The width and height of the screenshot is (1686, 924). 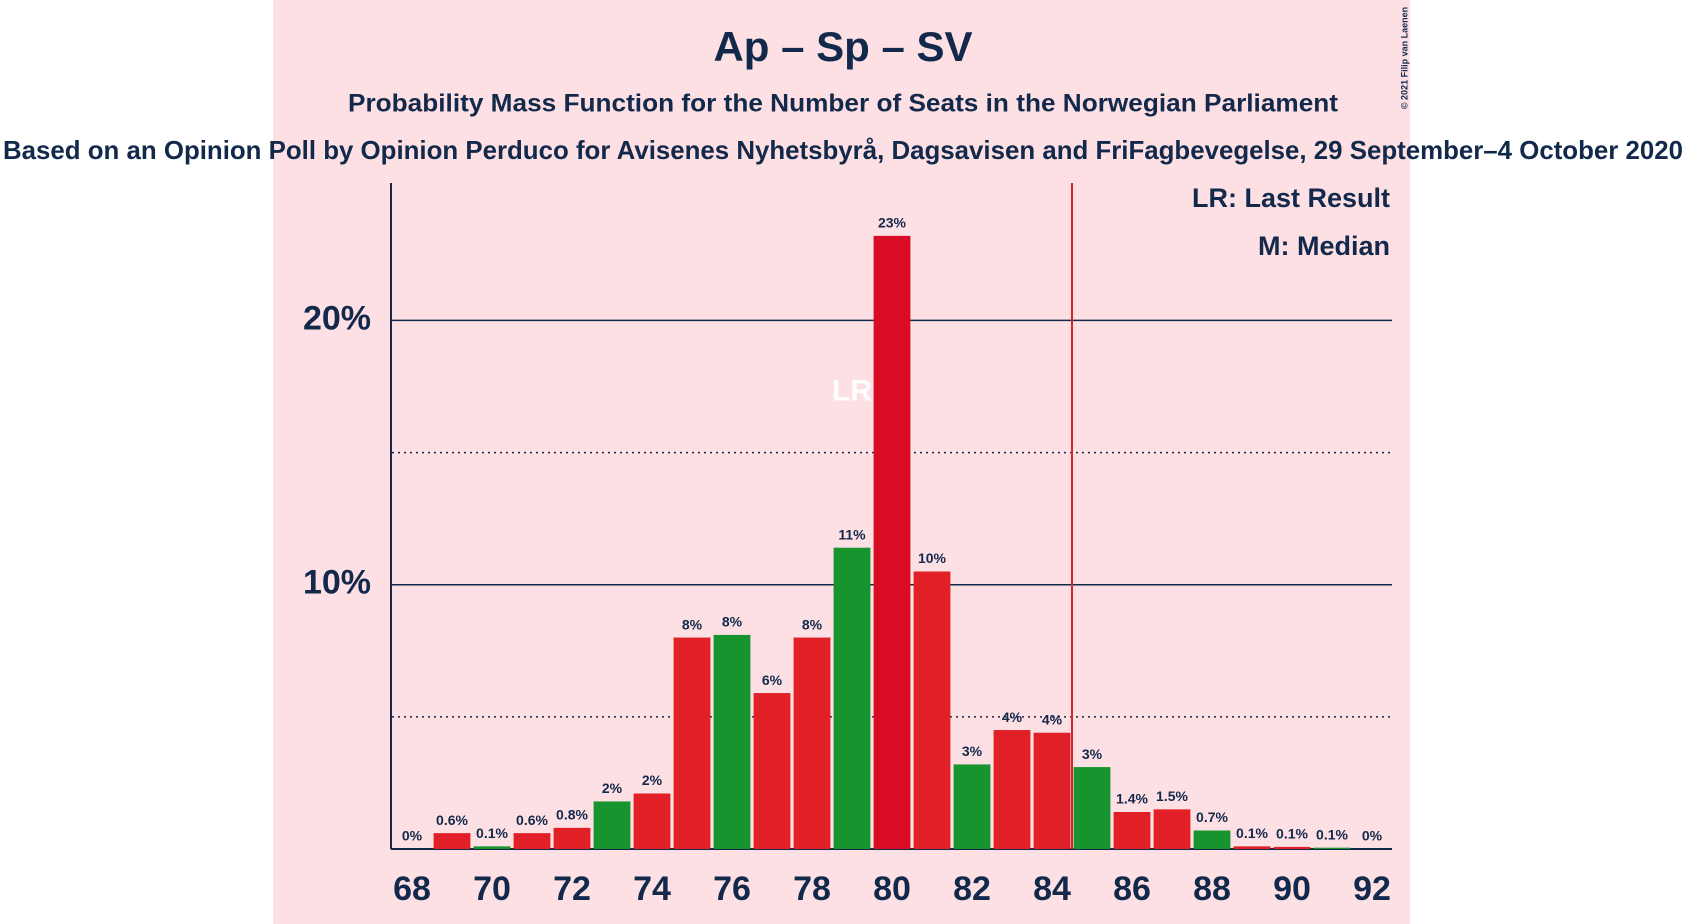 What do you see at coordinates (852, 534) in the screenshot?
I see `data-label: 11%` at bounding box center [852, 534].